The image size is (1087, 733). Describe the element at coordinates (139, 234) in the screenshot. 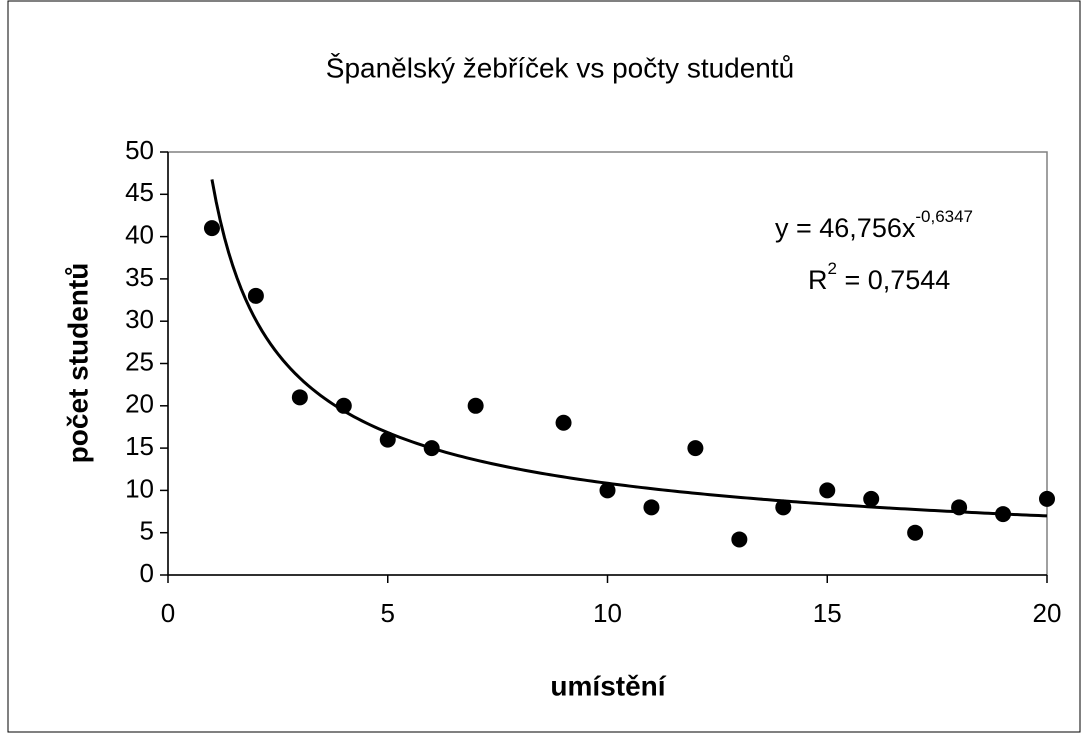

I see `y-tick-label: 40` at that location.